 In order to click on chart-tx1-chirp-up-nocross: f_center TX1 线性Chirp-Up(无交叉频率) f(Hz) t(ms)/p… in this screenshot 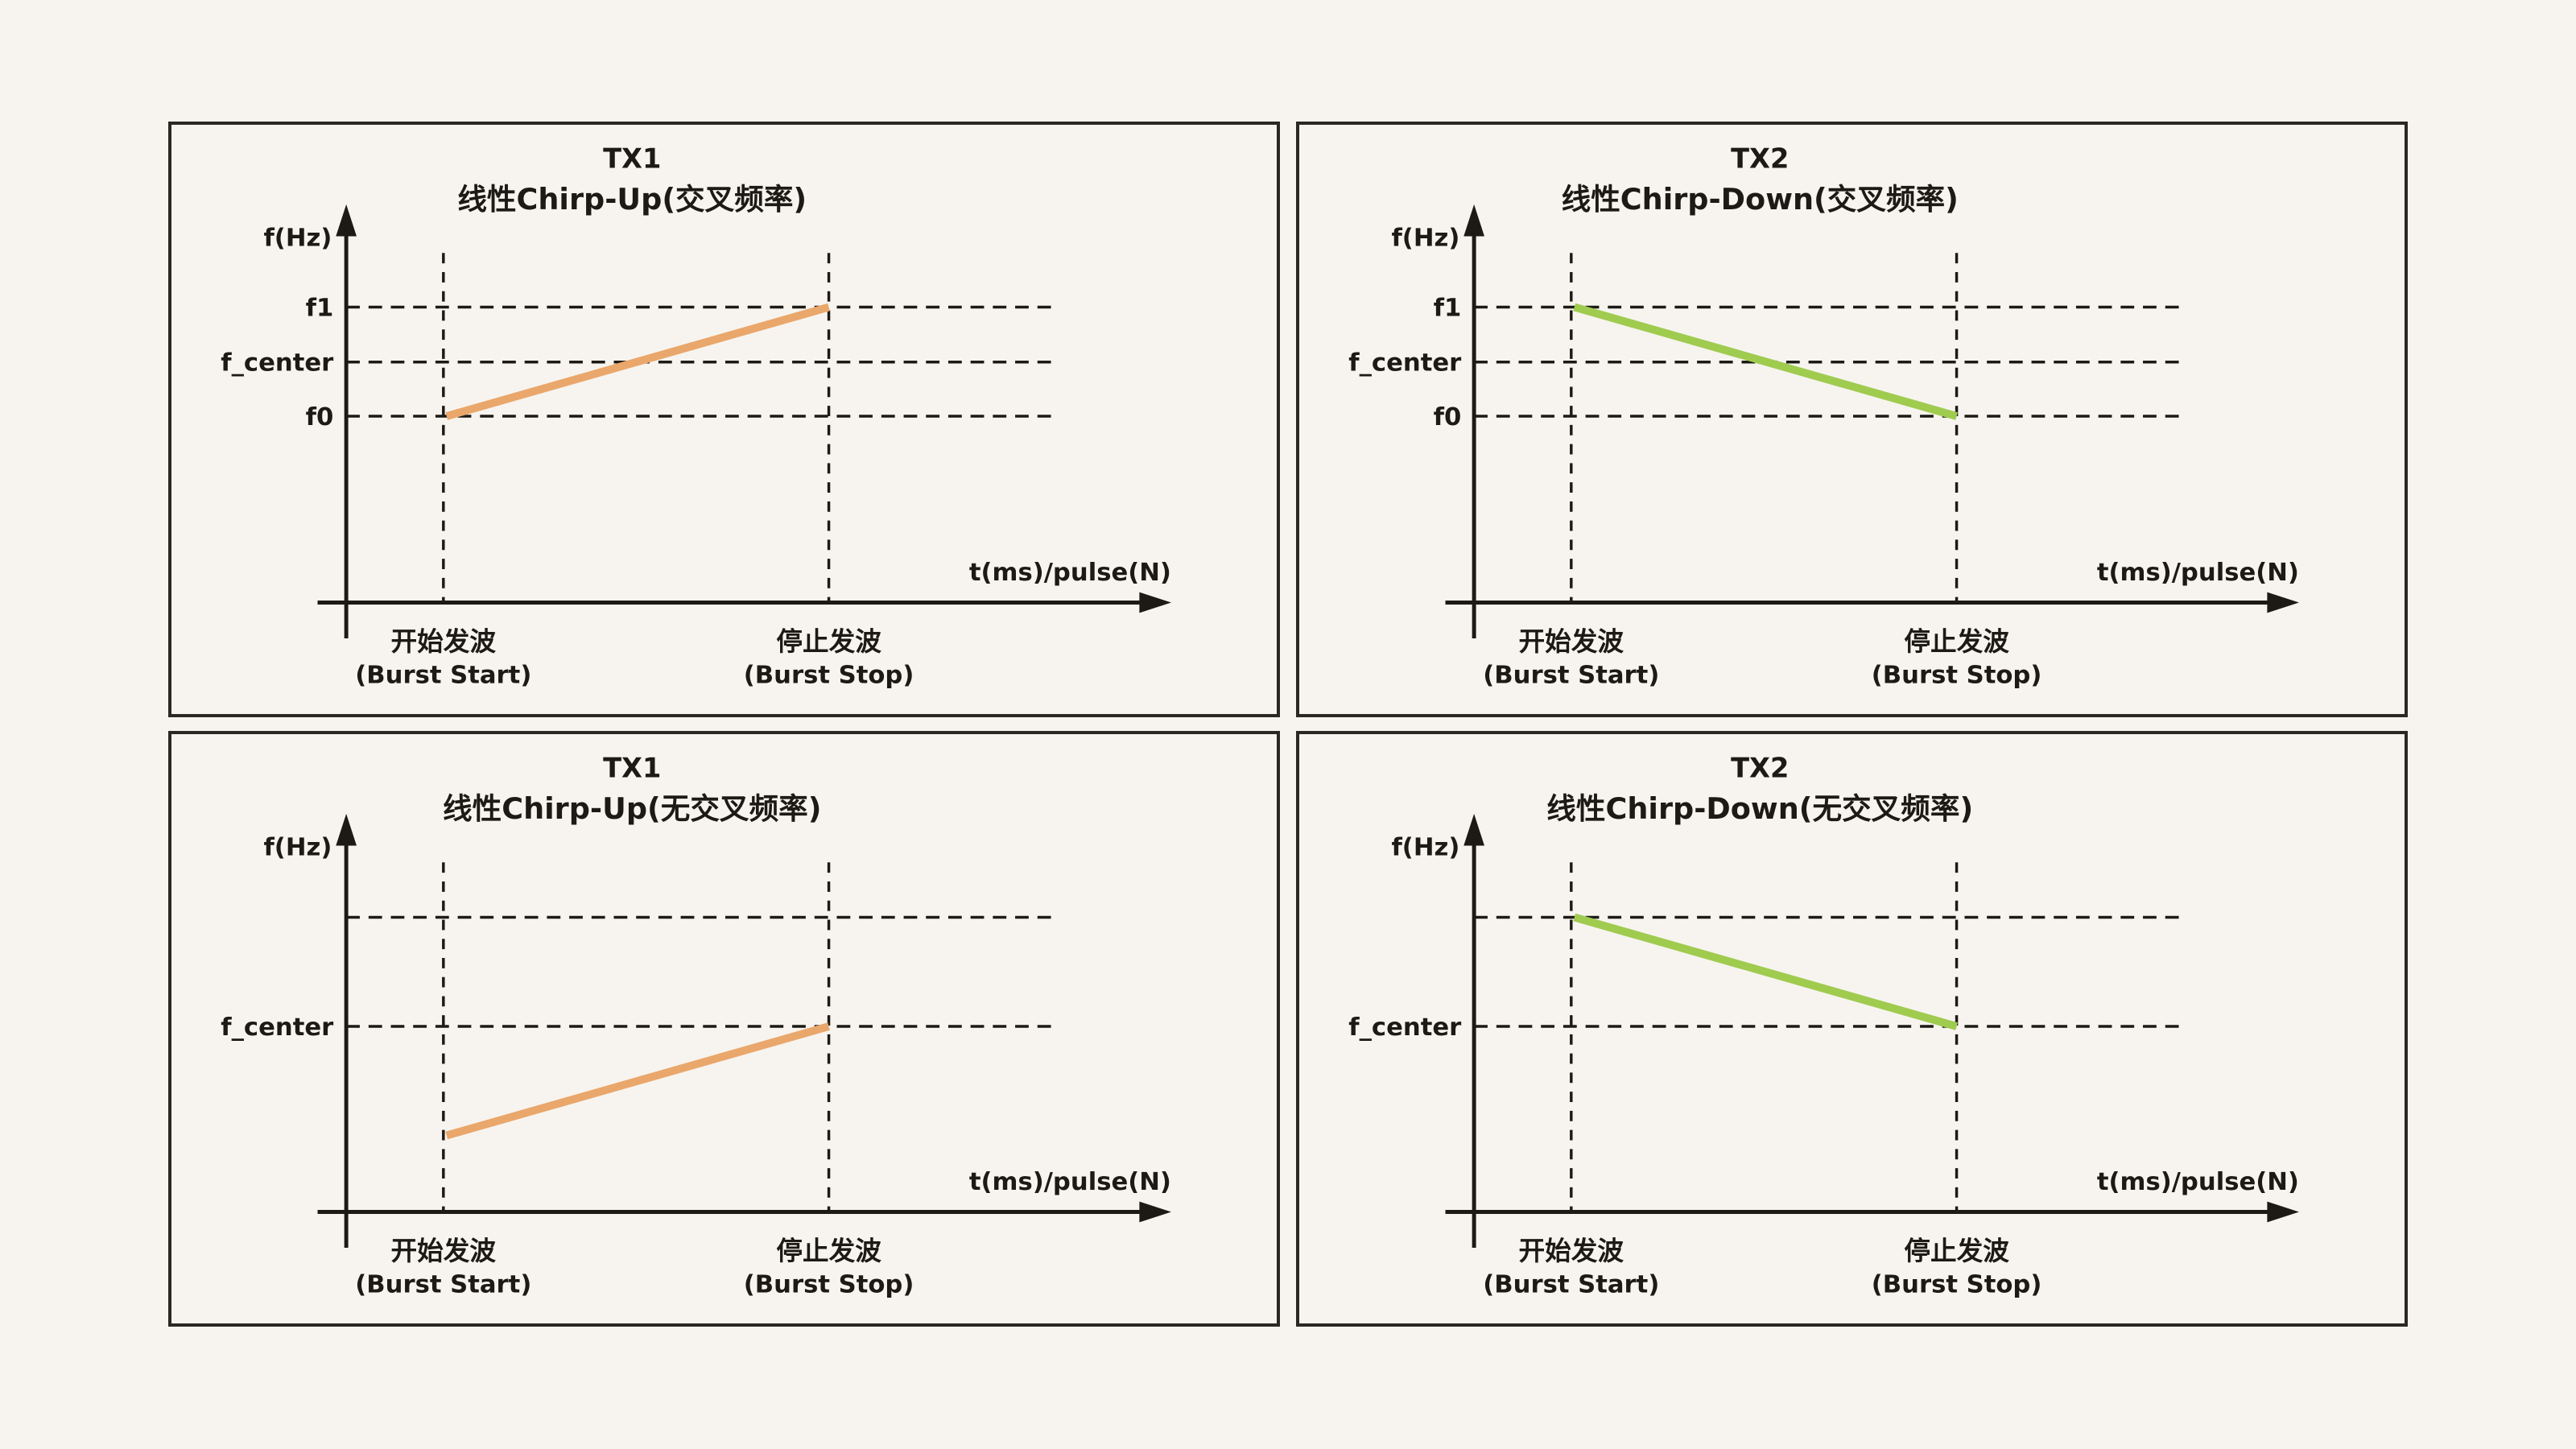, I will do `click(696, 1025)`.